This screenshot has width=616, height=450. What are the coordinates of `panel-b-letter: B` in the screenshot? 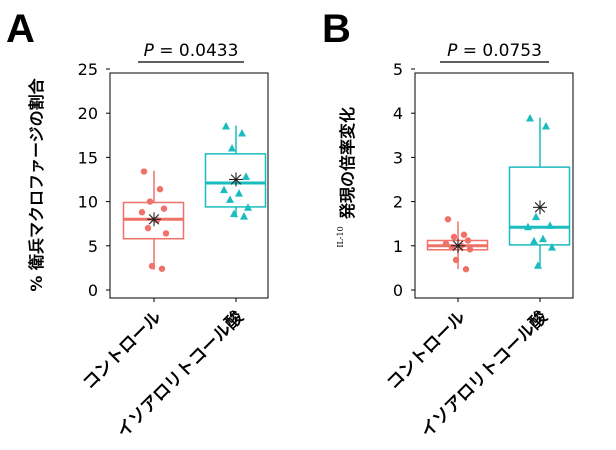 It's located at (336, 29).